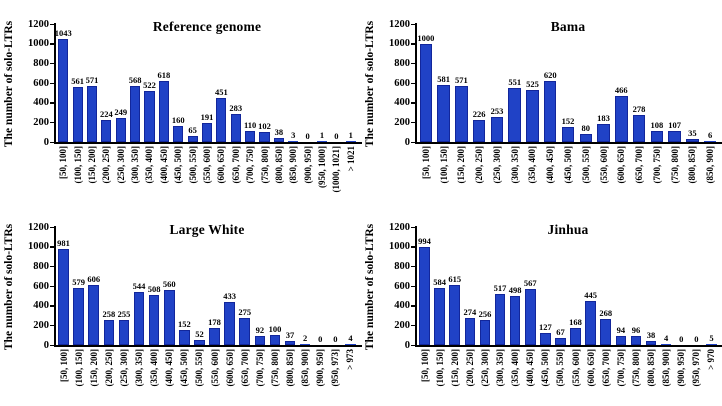 The image size is (722, 406). Describe the element at coordinates (235, 165) in the screenshot. I see `x-tick-label: (650, 700]` at that location.